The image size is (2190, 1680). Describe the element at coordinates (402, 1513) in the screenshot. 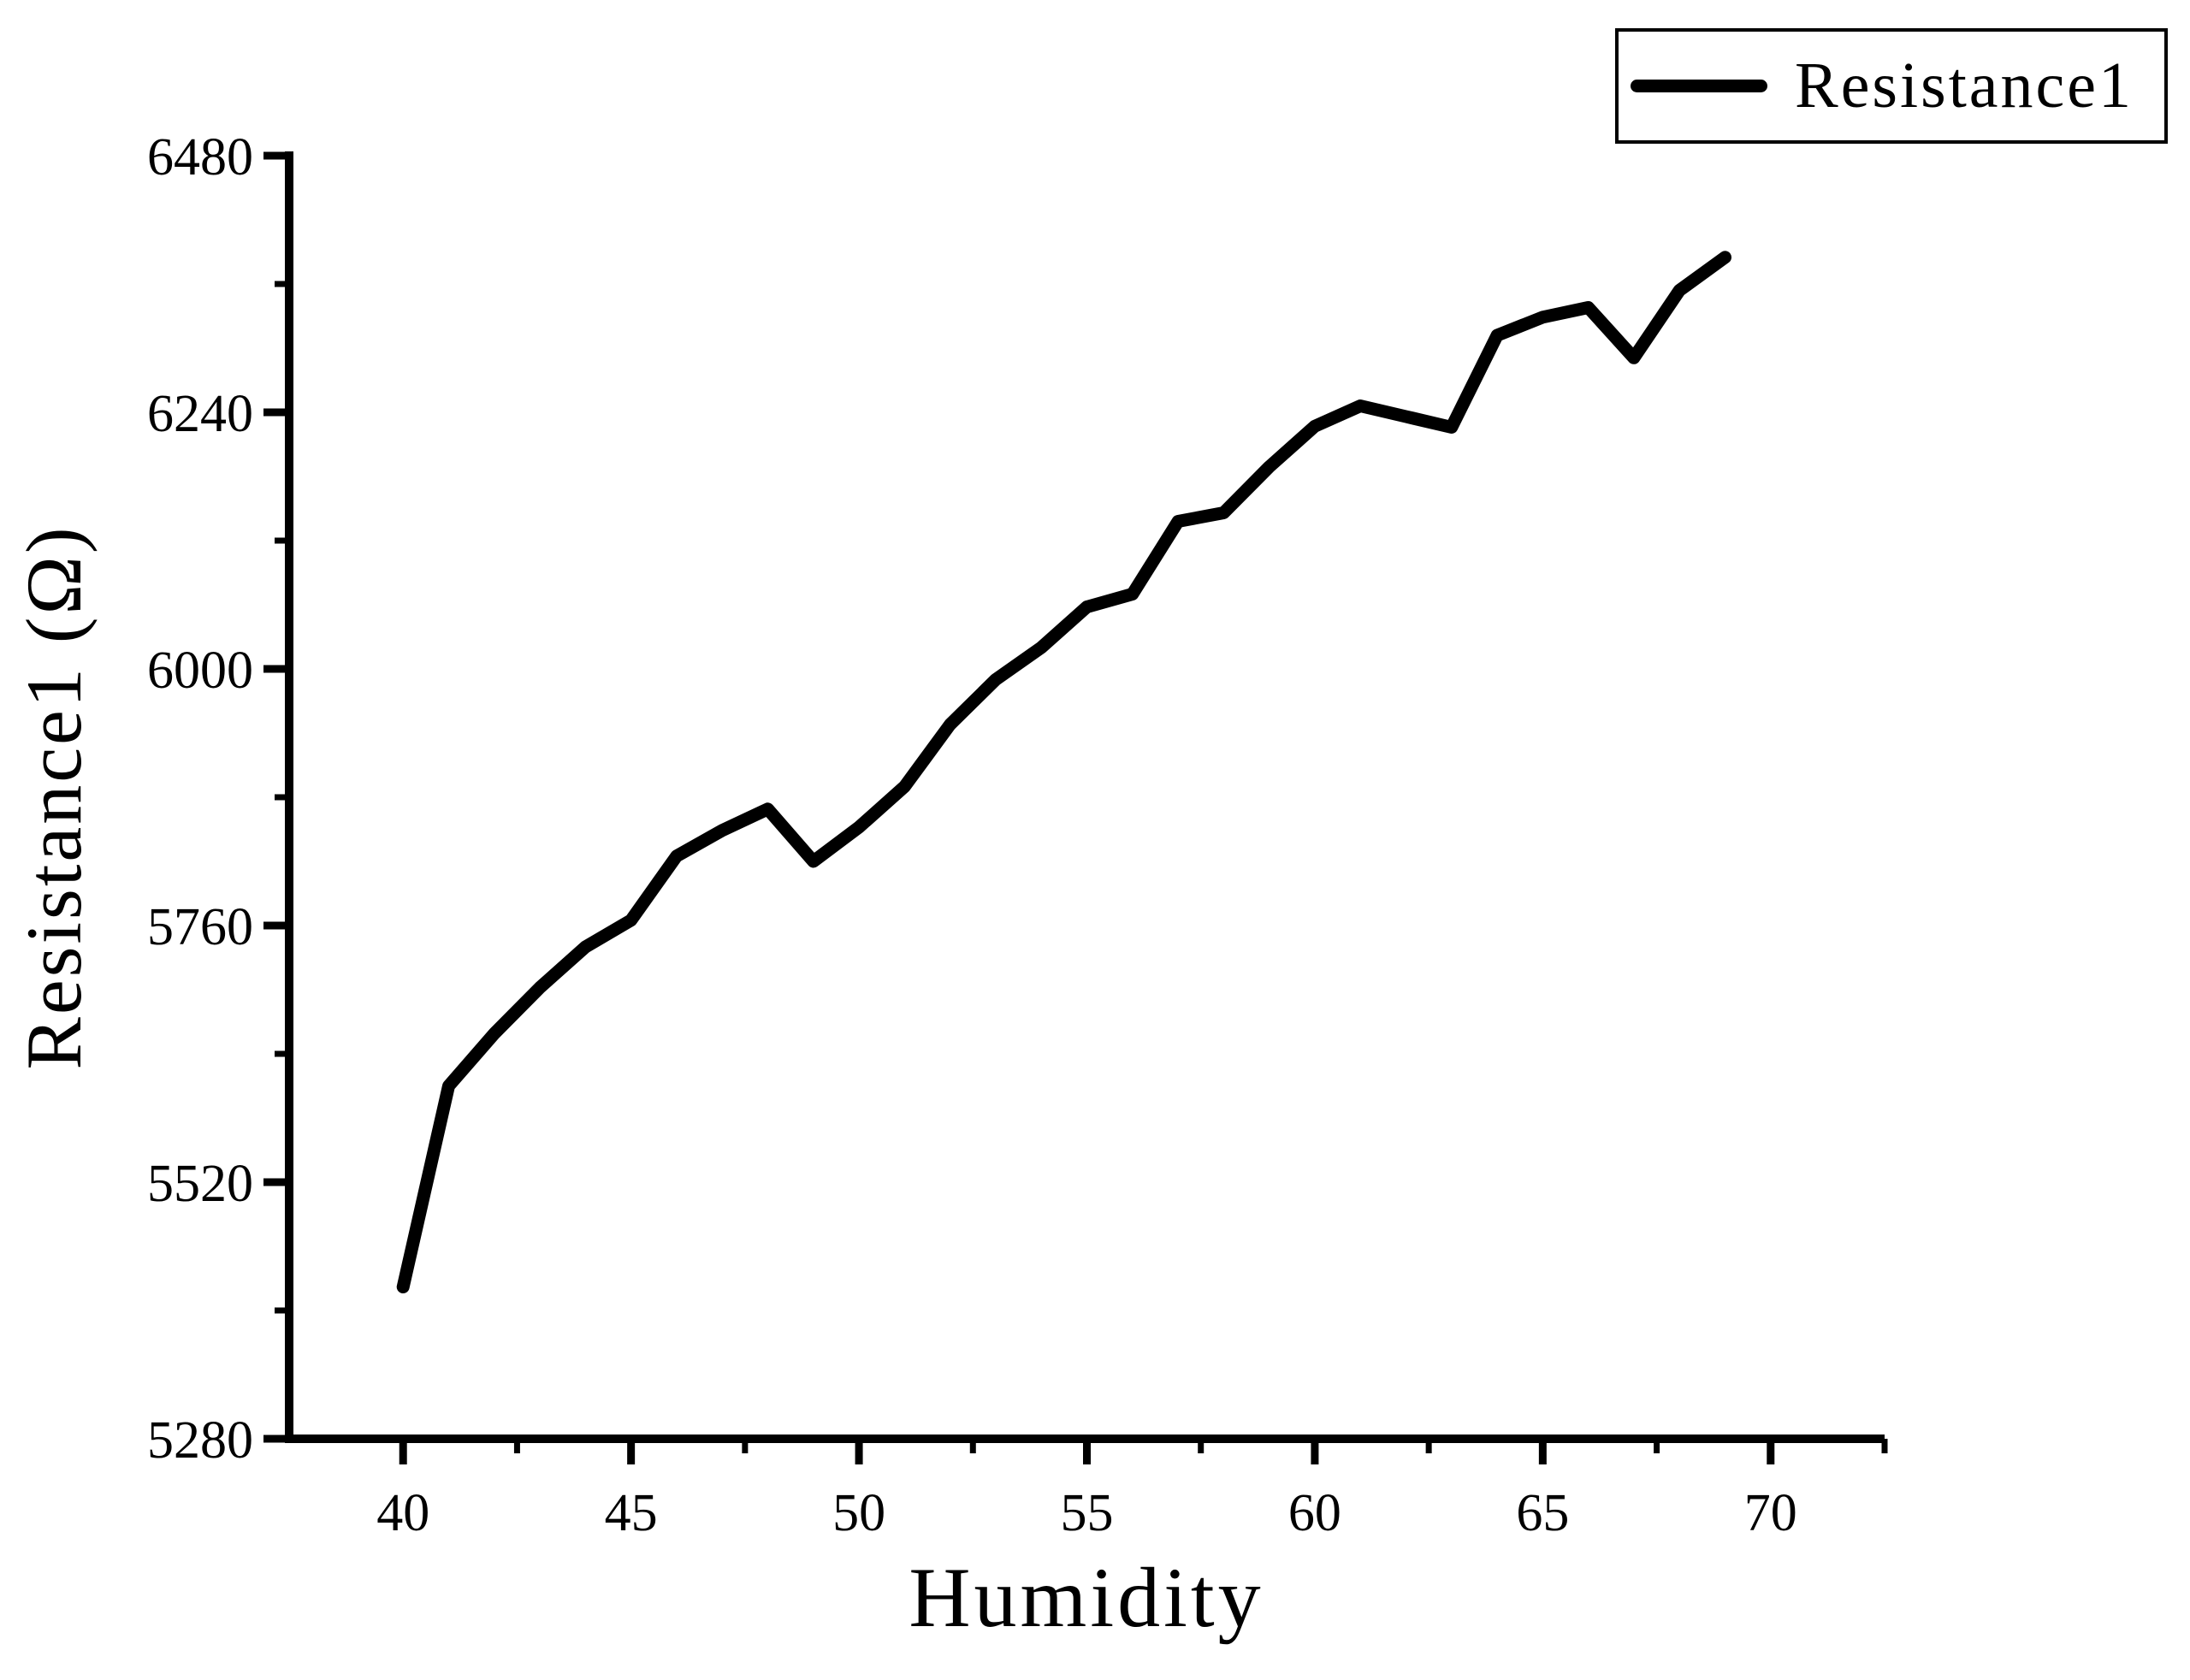

I see `x-tick-label: 40` at that location.